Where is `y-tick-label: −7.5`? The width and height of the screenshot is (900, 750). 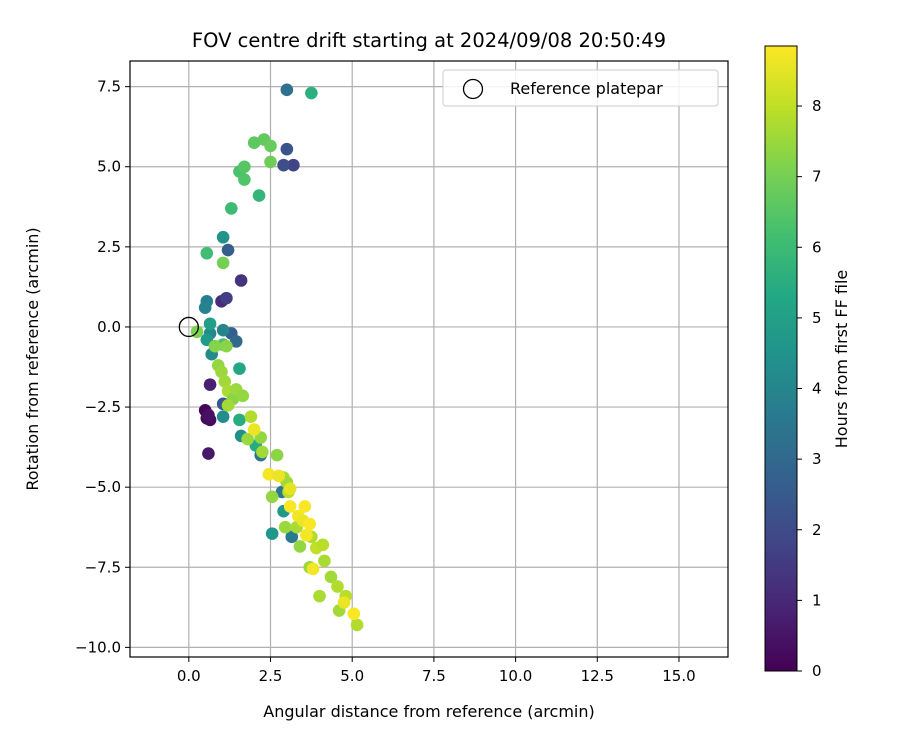
y-tick-label: −7.5 is located at coordinates (103, 567).